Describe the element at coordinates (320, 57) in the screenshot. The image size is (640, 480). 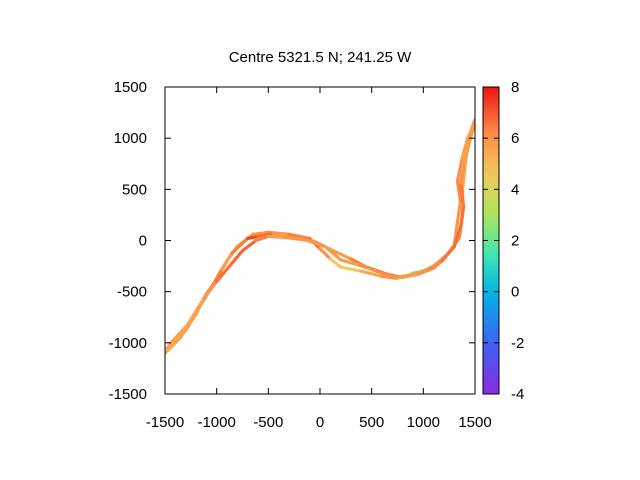
I see `chart-title: Centre 5321.5 N; 241.25 W` at that location.